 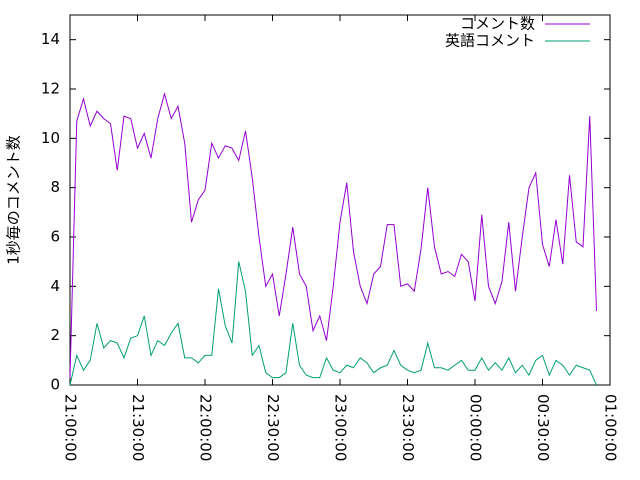 What do you see at coordinates (50, 39) in the screenshot?
I see `y-tick-label: 14` at bounding box center [50, 39].